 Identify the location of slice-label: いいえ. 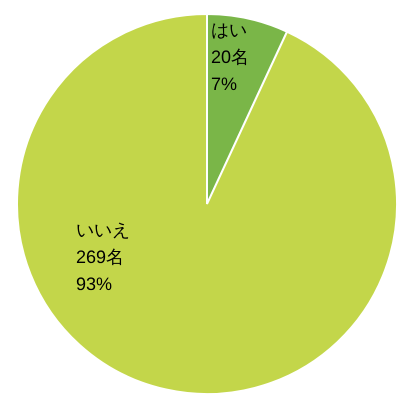
(103, 230).